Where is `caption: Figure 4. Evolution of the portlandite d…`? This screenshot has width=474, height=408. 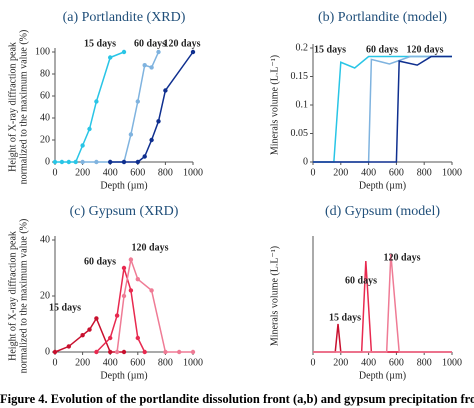 caption: Figure 4. Evolution of the portlandite d… is located at coordinates (237, 399).